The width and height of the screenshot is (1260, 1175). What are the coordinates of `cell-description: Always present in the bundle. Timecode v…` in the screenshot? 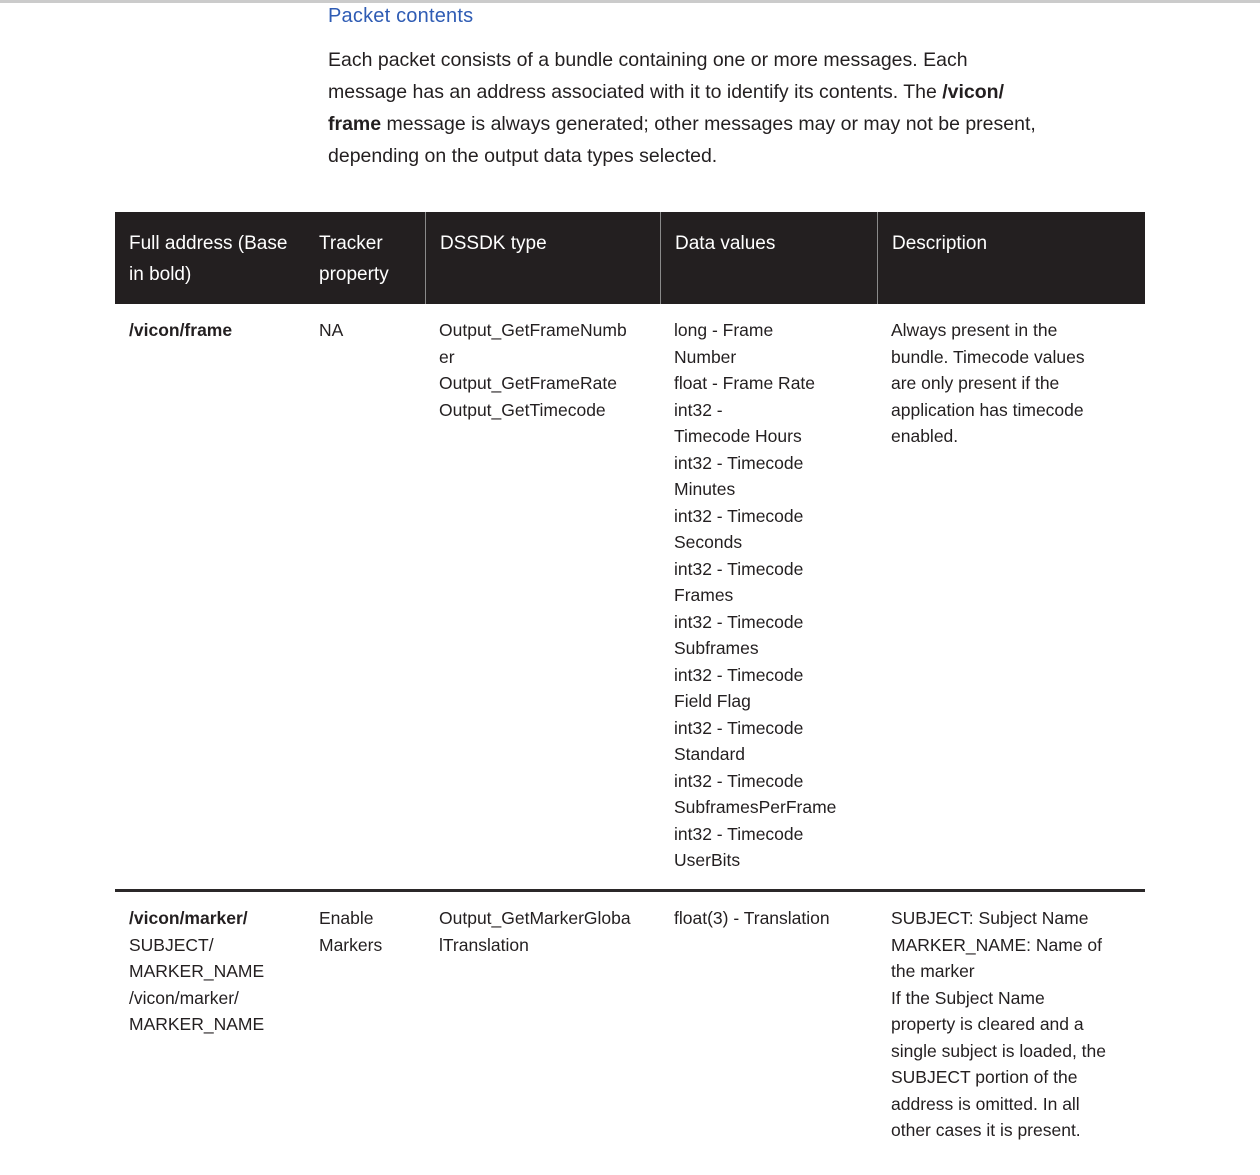 It's located at (1011, 596).